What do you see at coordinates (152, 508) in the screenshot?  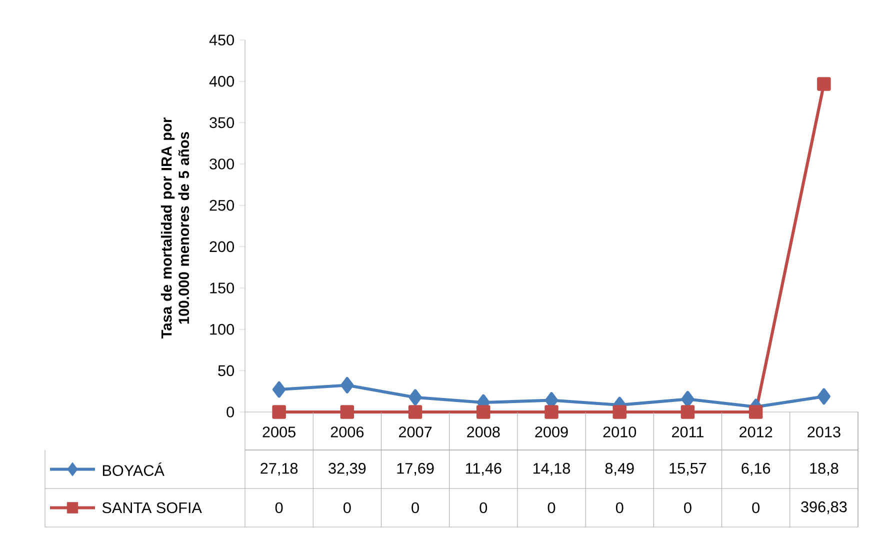 I see `legend-label: SANTA SOFIA` at bounding box center [152, 508].